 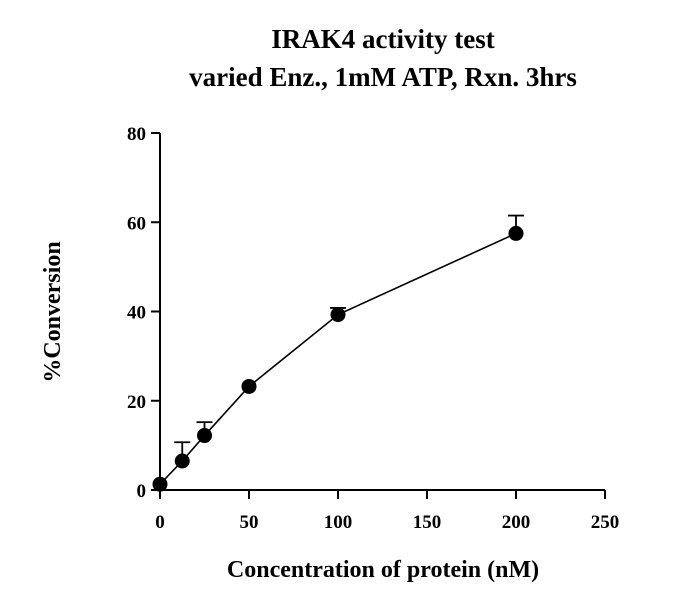 What do you see at coordinates (338, 522) in the screenshot?
I see `x-tick-label: 100` at bounding box center [338, 522].